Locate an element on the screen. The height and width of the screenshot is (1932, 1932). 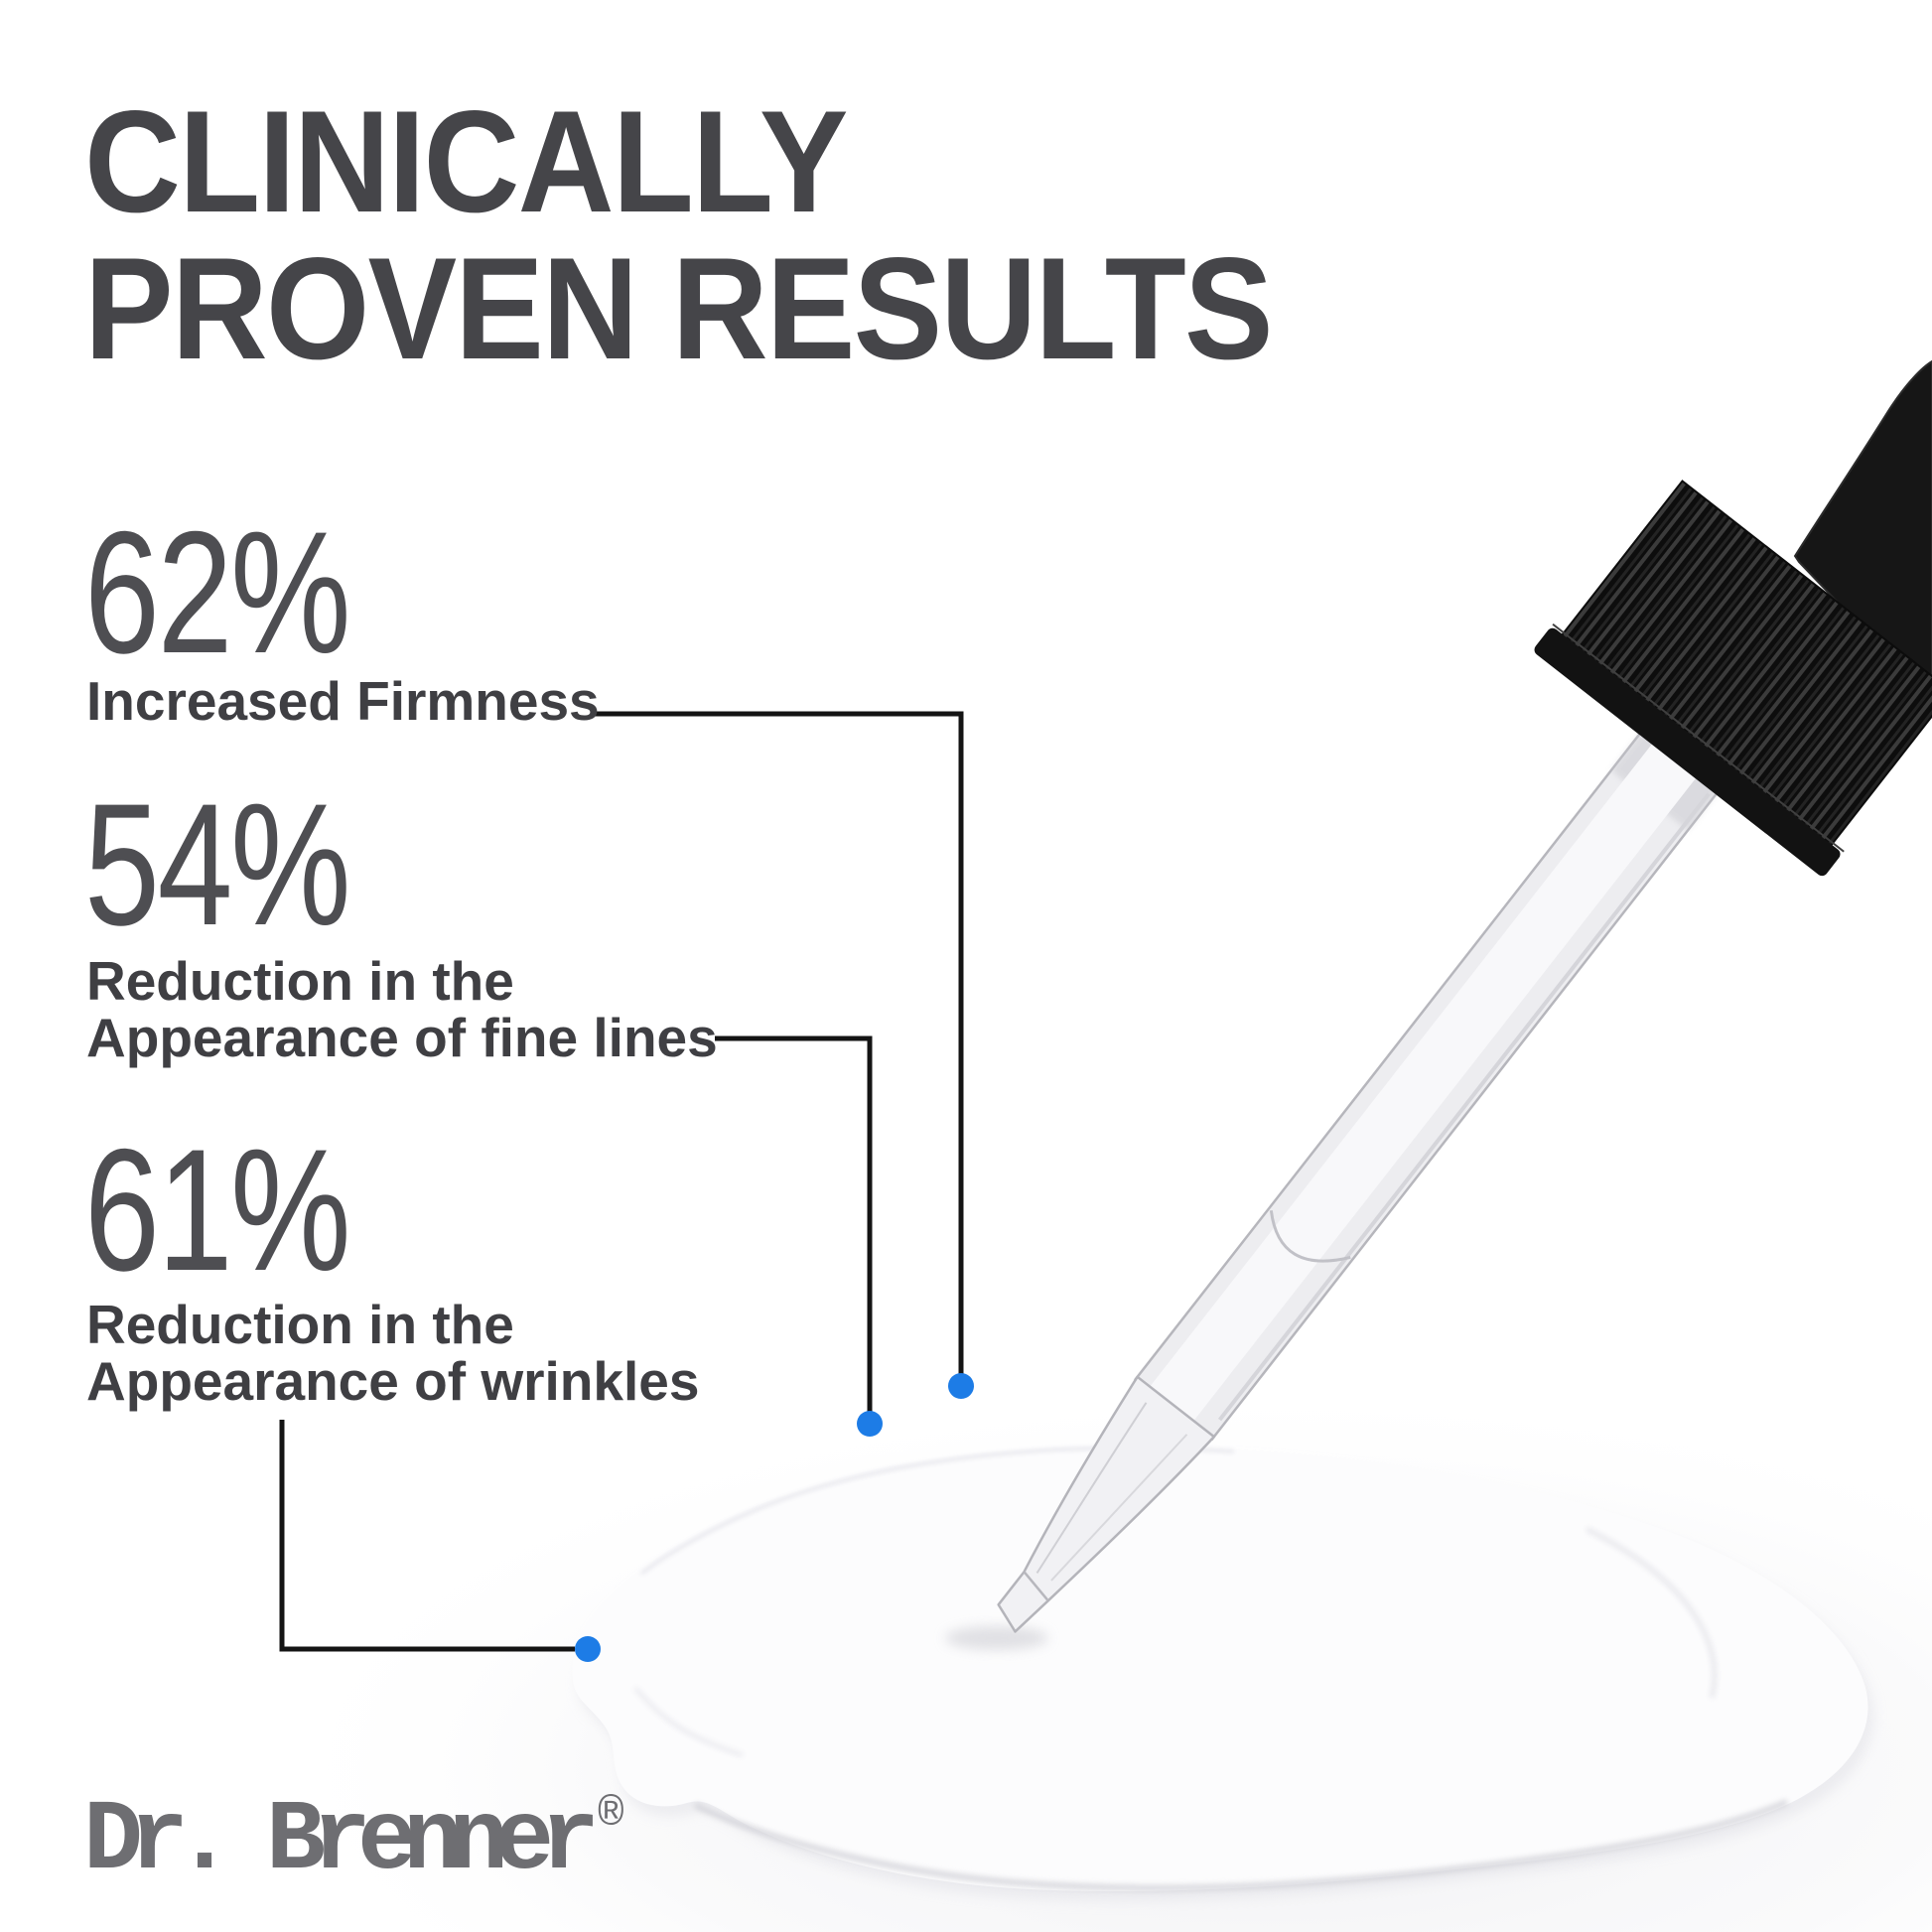
stat-label-firmness-line-1: Increased Firmness is located at coordinates (343, 701).